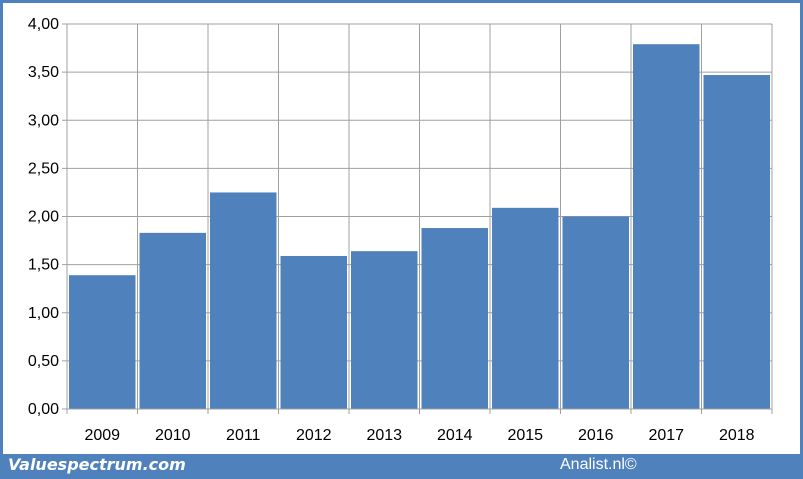  What do you see at coordinates (455, 435) in the screenshot?
I see `x-tick-label: 2014` at bounding box center [455, 435].